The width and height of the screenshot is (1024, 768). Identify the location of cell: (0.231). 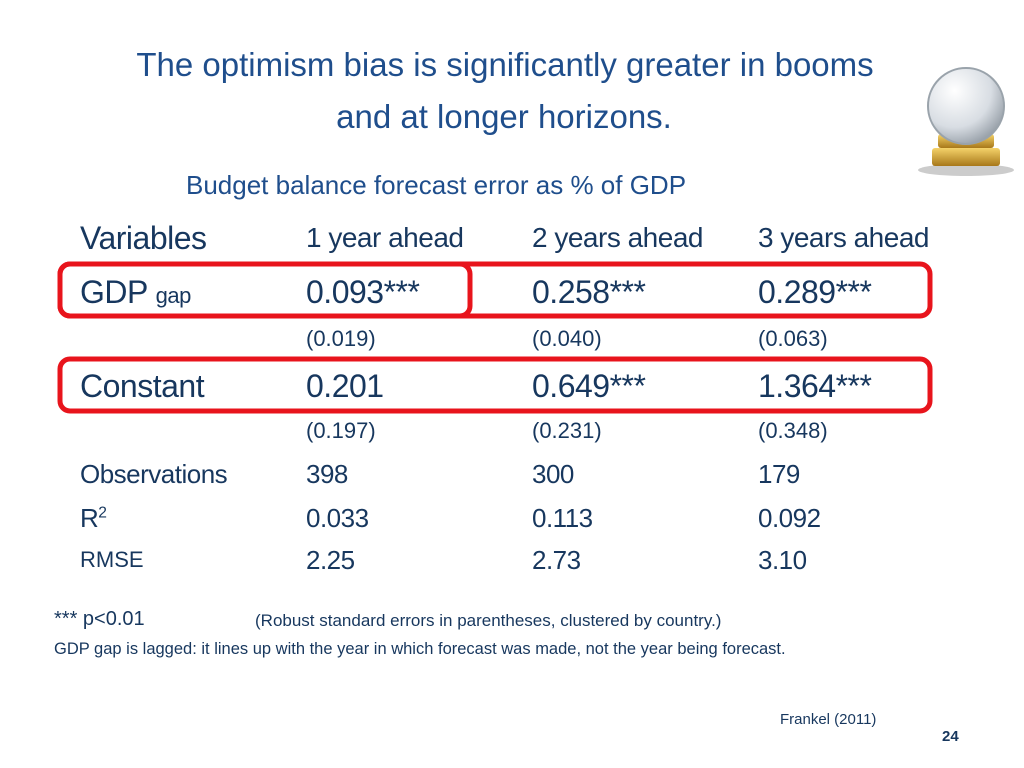
(567, 430).